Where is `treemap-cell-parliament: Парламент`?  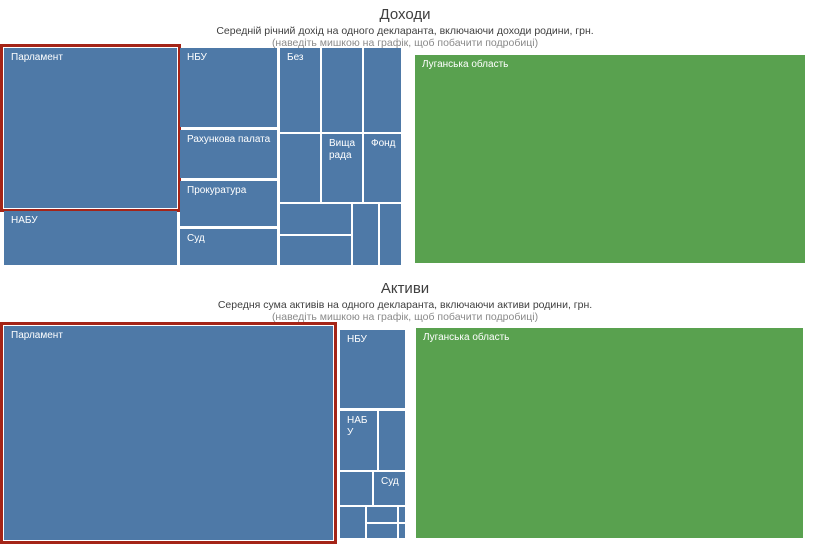 treemap-cell-parliament: Парламент is located at coordinates (90, 128).